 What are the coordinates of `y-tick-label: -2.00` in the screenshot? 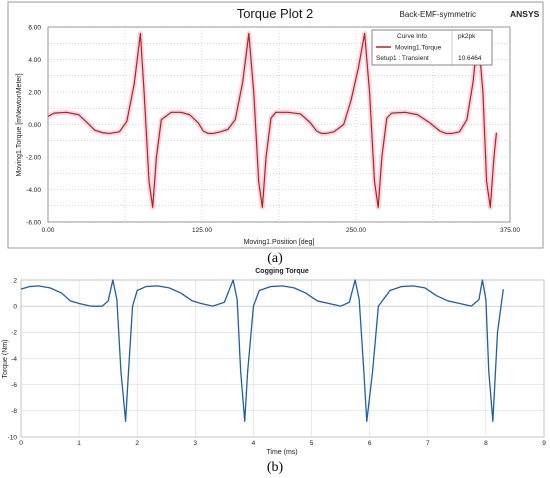 It's located at (33, 157).